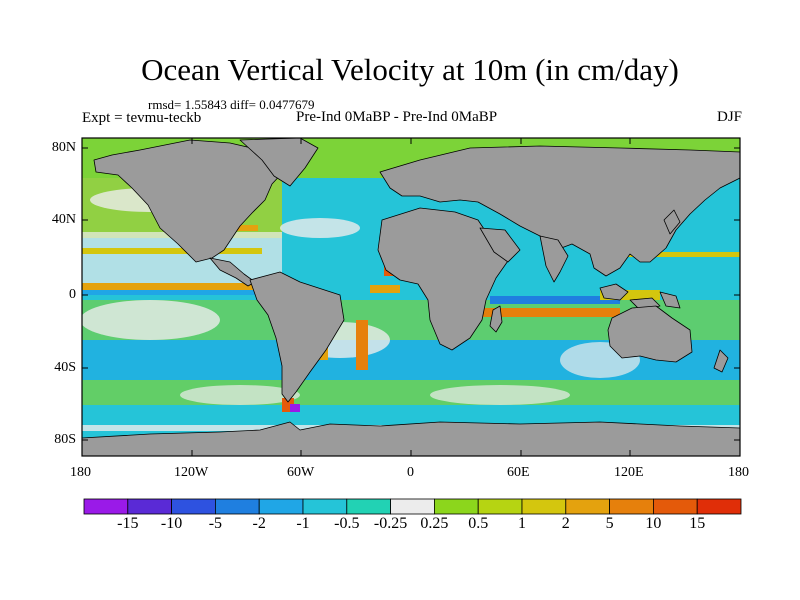 This screenshot has height=600, width=800. Describe the element at coordinates (738, 472) in the screenshot. I see `lon-label-180e: 180` at that location.